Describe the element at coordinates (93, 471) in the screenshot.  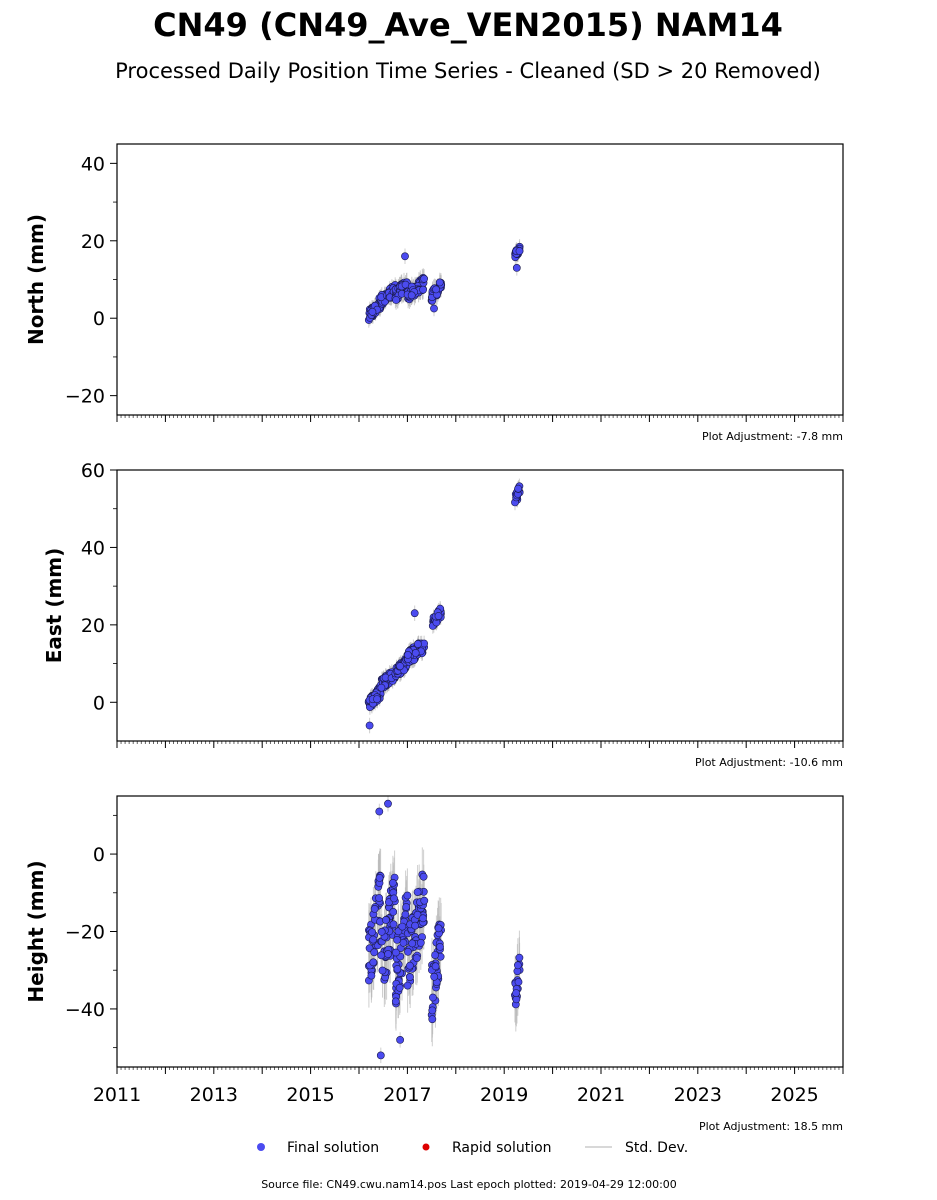
I see `y-tick-label: 60` at that location.